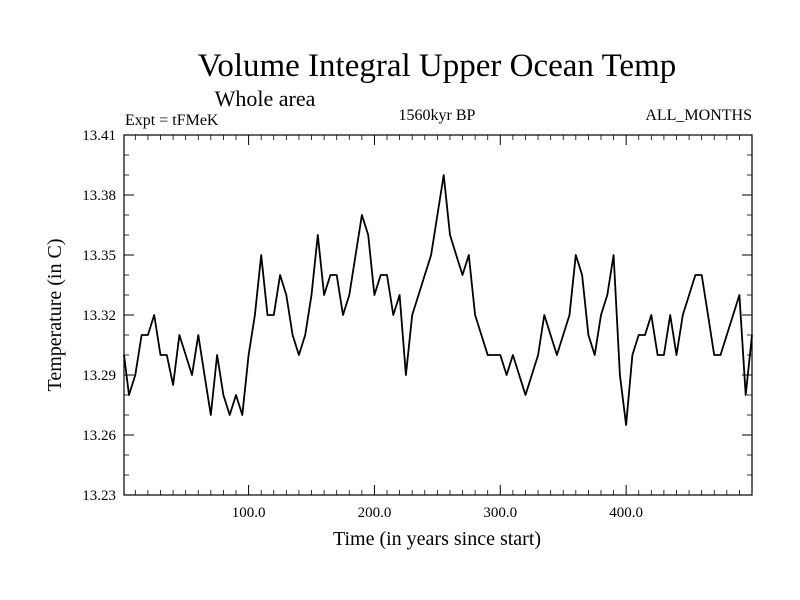 The width and height of the screenshot is (800, 600). What do you see at coordinates (172, 120) in the screenshot?
I see `experiment-label: Expt = tFMeK` at bounding box center [172, 120].